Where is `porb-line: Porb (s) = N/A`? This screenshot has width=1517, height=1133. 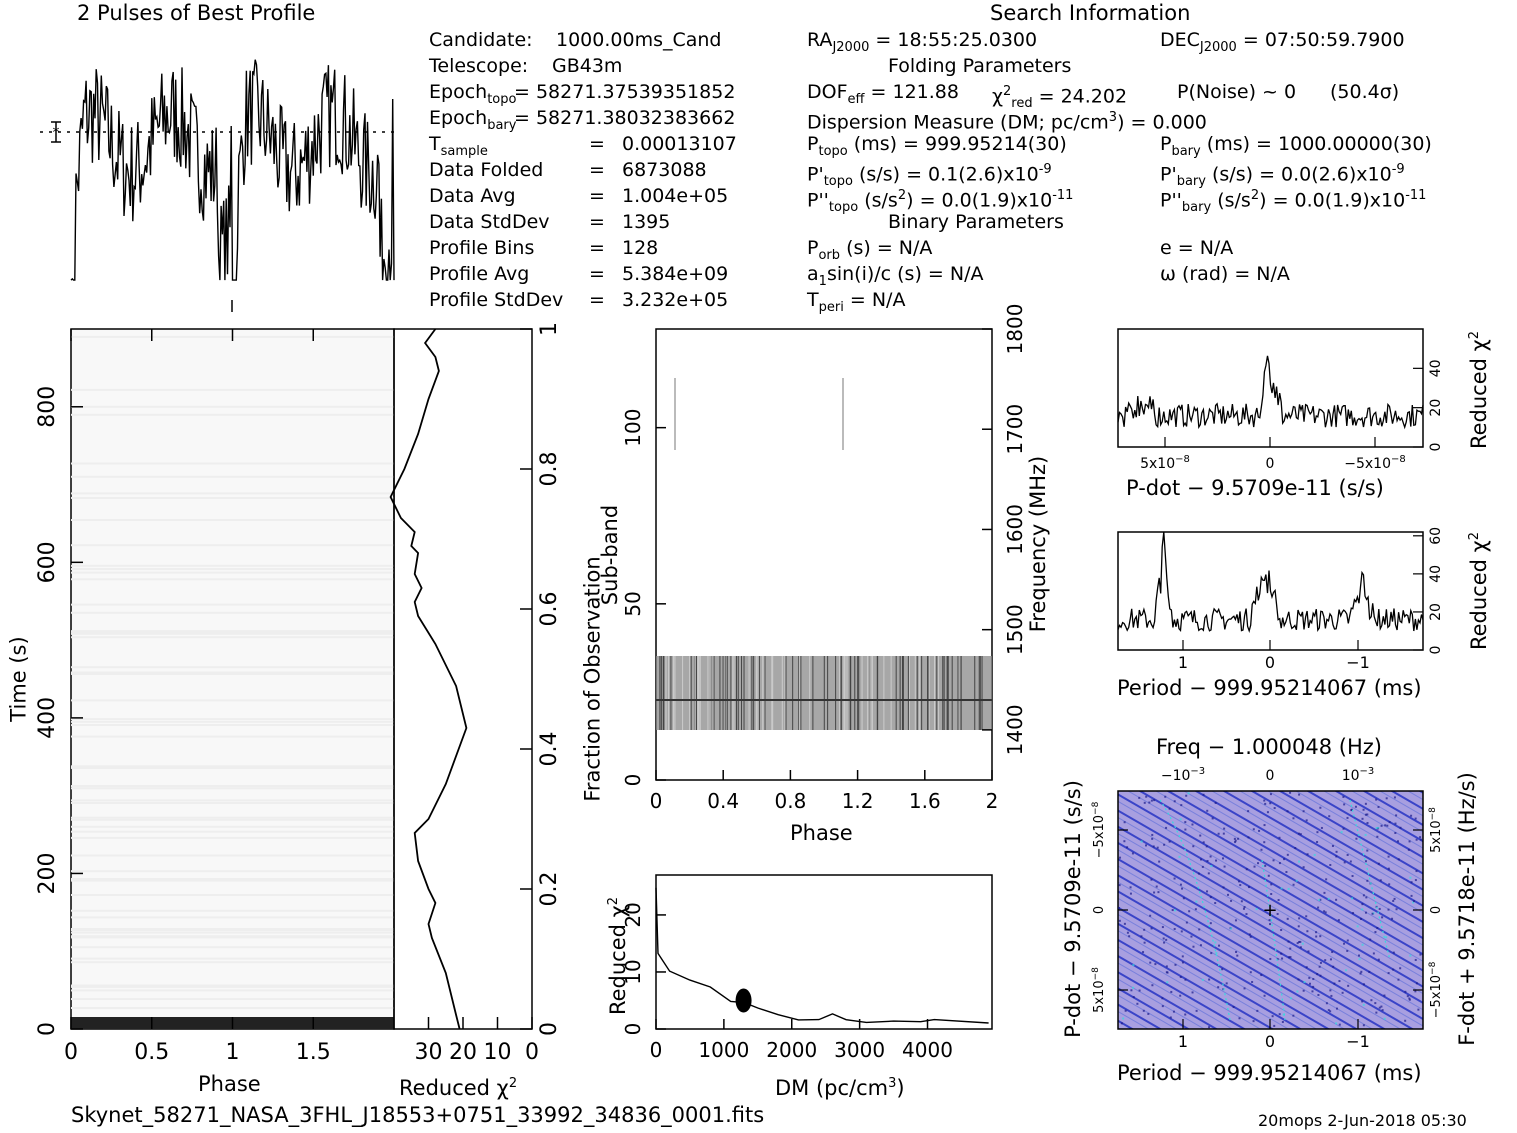
porb-line: Porb (s) = N/A is located at coordinates (870, 250).